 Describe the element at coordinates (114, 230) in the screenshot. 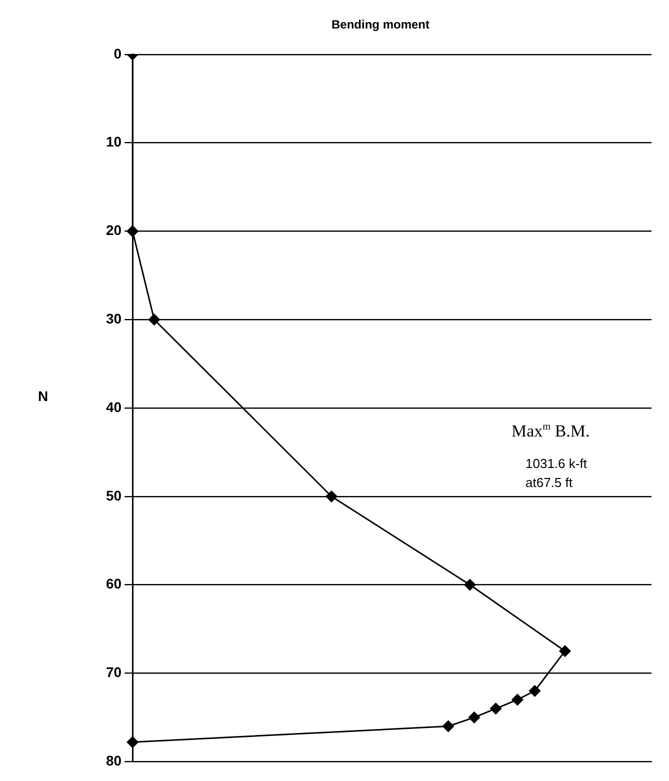

I see `y-tick-label: 20` at that location.